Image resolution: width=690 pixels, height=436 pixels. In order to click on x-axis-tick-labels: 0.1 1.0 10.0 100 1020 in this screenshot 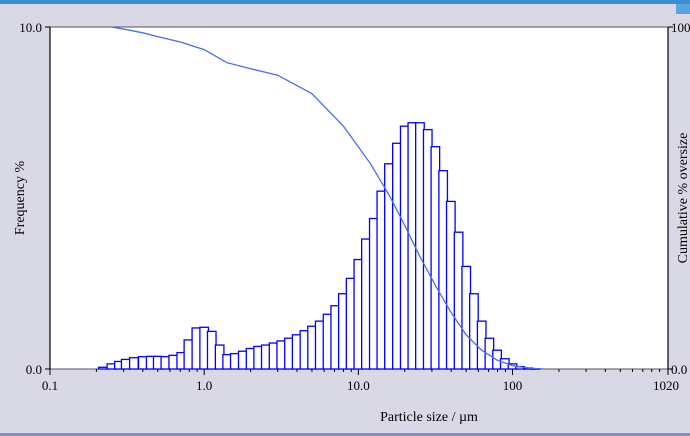, I will do `click(360, 385)`.